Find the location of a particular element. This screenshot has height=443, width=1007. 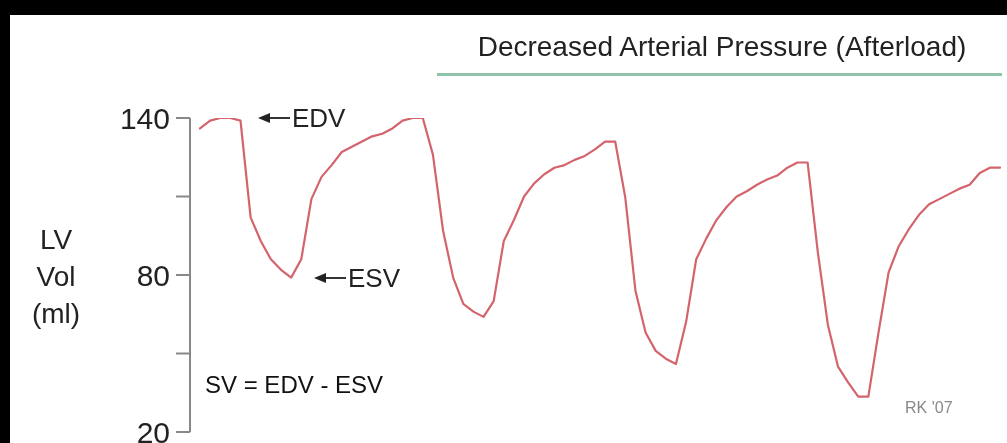

chart-title: Decreased Arterial Pressure (Afterload) is located at coordinates (722, 46).